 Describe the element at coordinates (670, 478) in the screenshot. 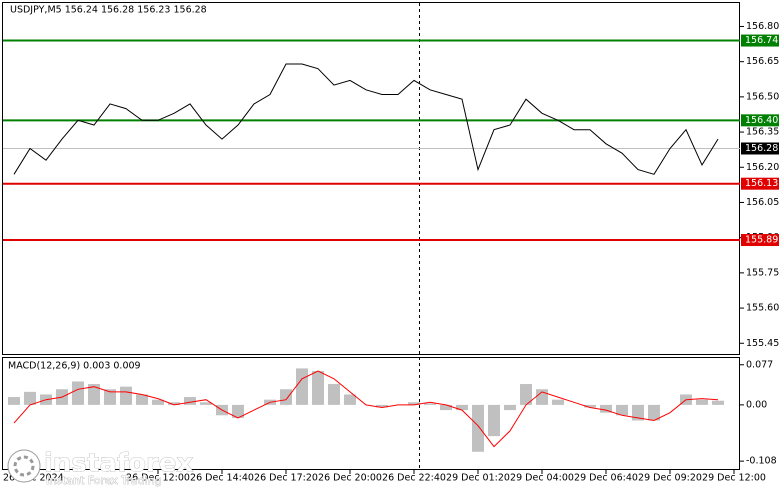

I see `x-tick-label: 29 Dec 09:20` at that location.